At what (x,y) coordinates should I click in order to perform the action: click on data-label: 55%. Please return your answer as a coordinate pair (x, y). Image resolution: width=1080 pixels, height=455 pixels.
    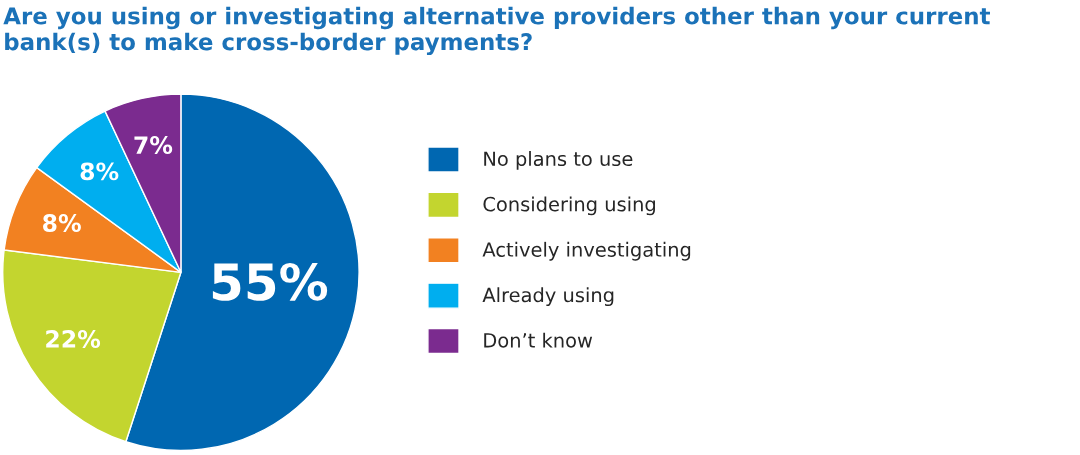
    Looking at the image, I should click on (270, 281).